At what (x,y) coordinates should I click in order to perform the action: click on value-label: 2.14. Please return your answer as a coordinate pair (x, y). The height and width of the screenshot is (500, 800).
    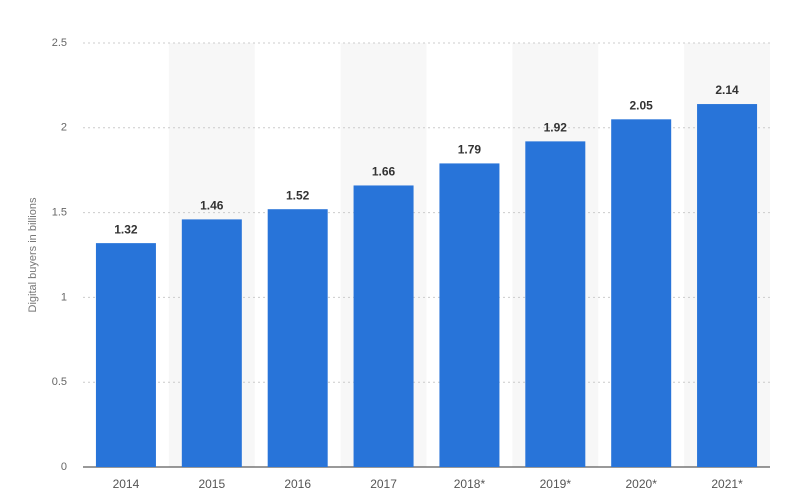
    Looking at the image, I should click on (727, 90).